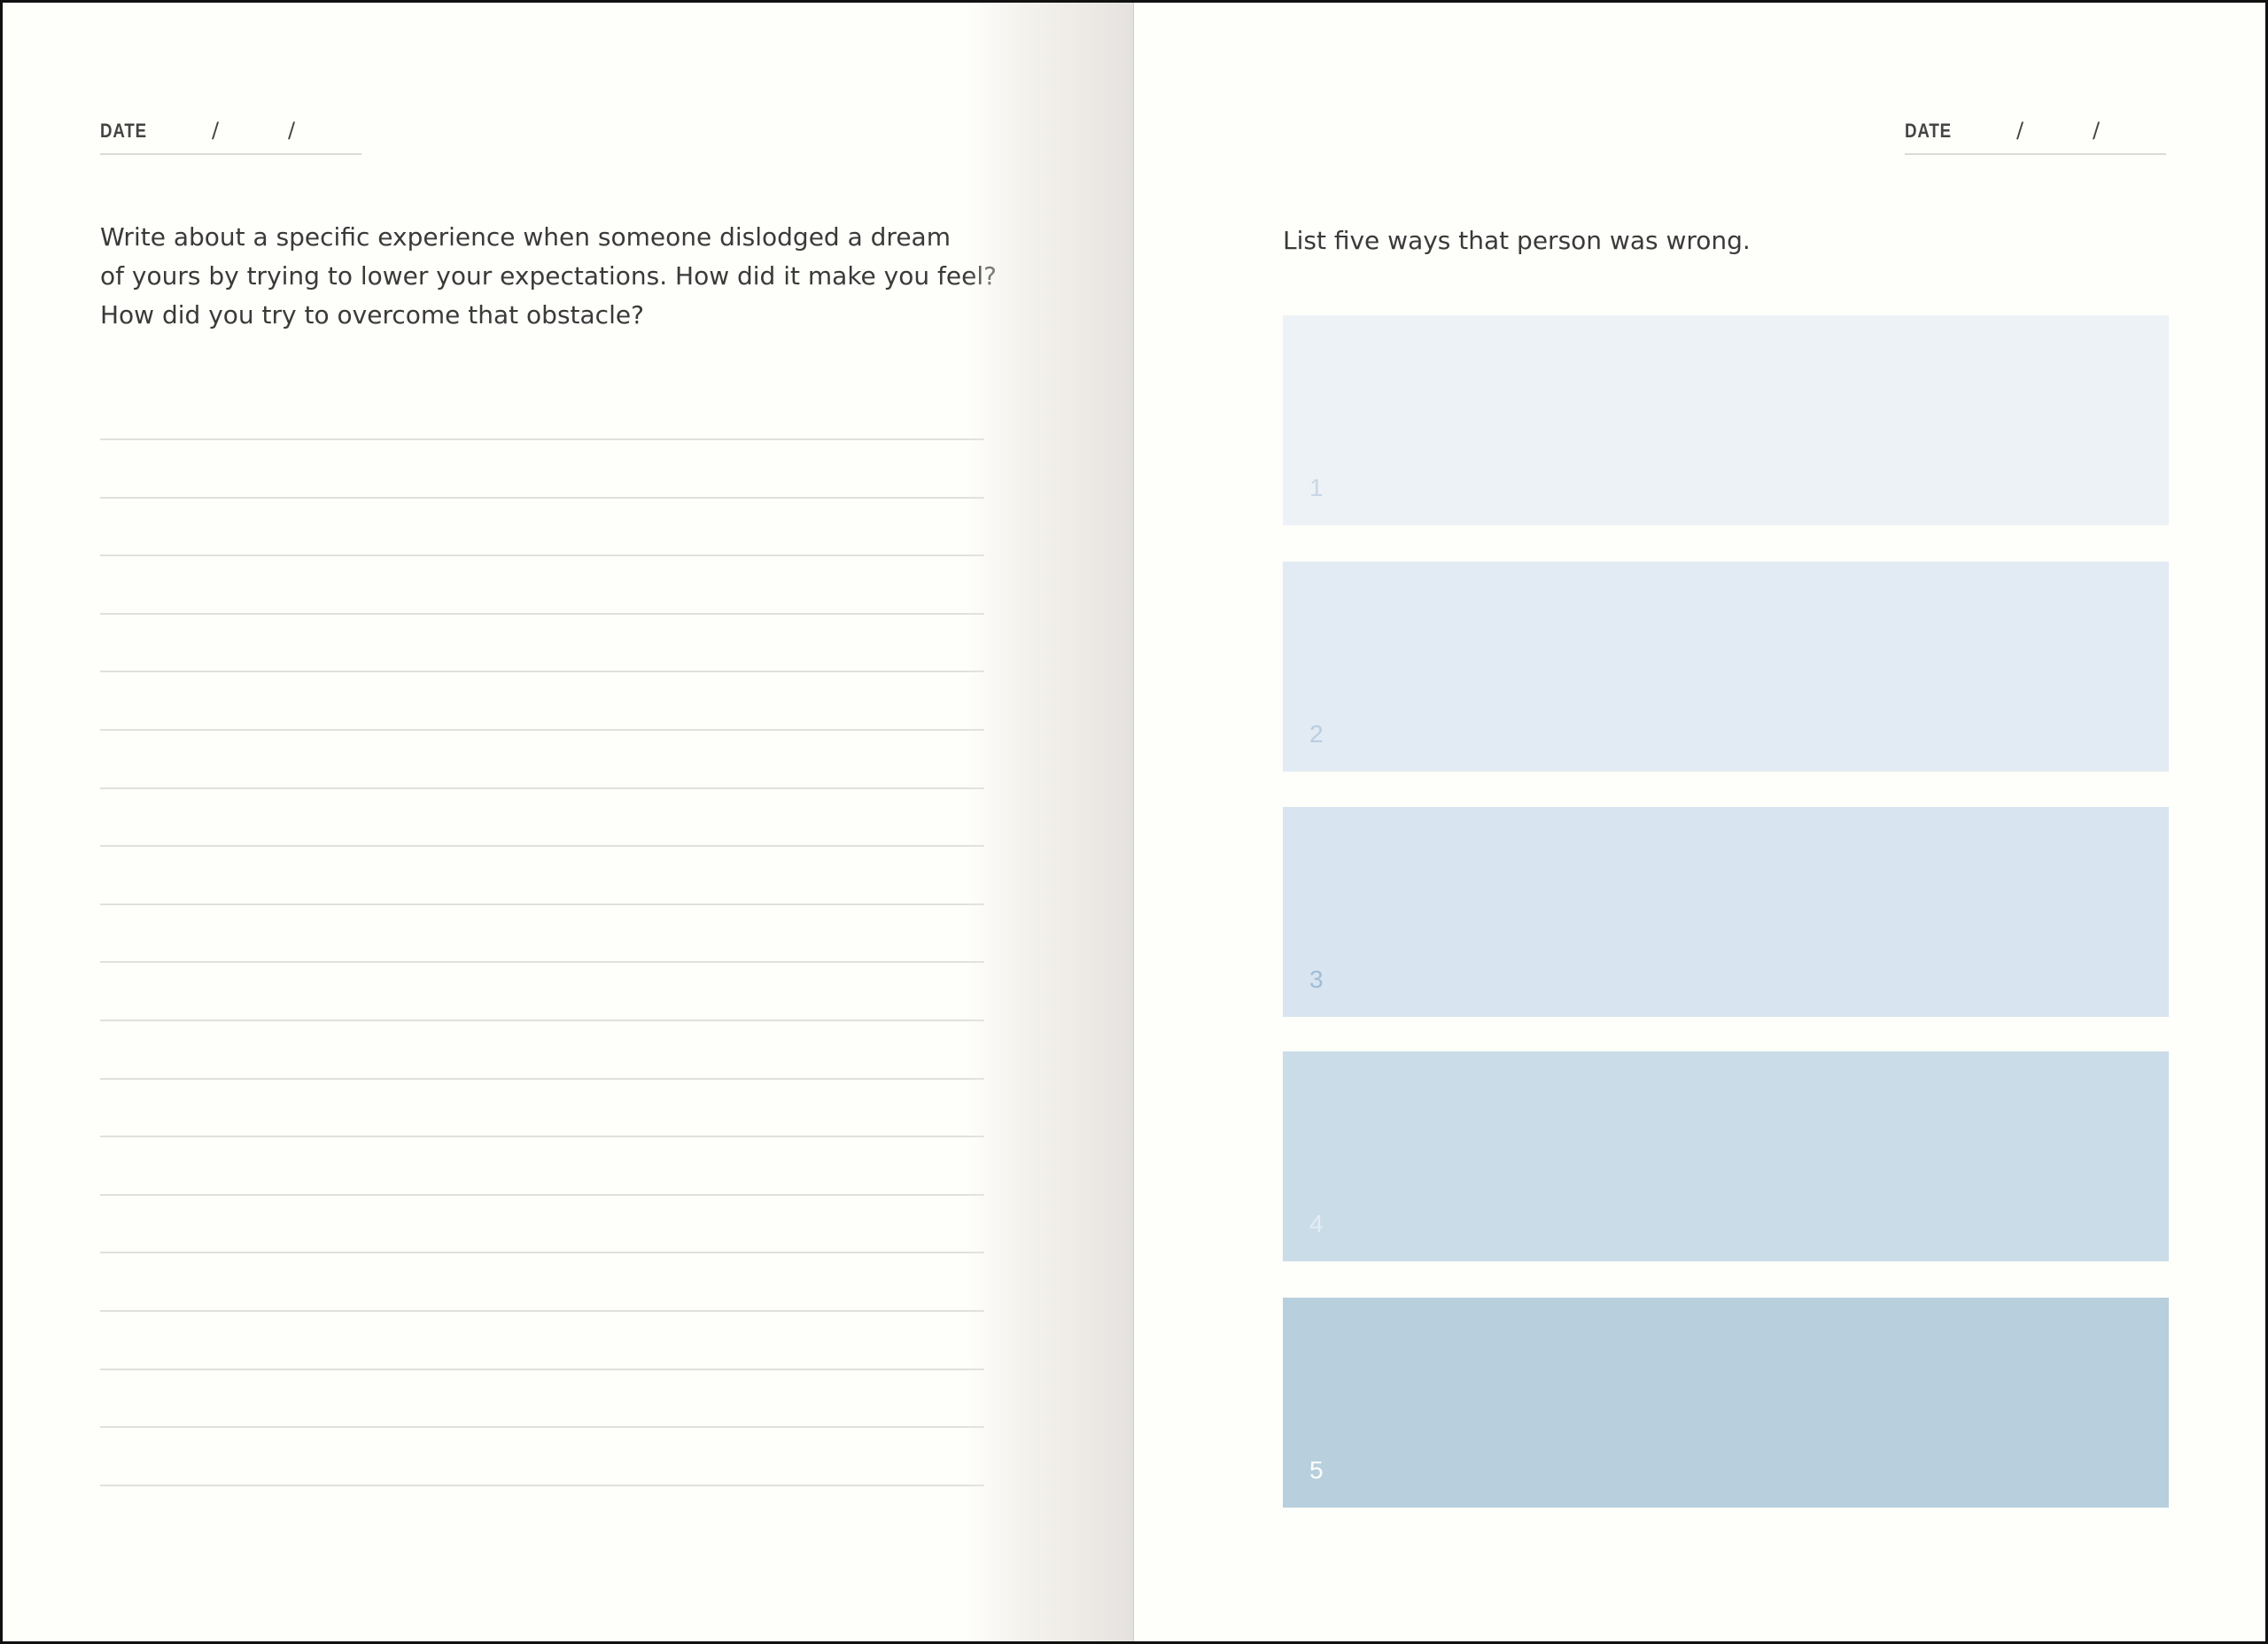  What do you see at coordinates (1316, 734) in the screenshot?
I see `box-number: 2` at bounding box center [1316, 734].